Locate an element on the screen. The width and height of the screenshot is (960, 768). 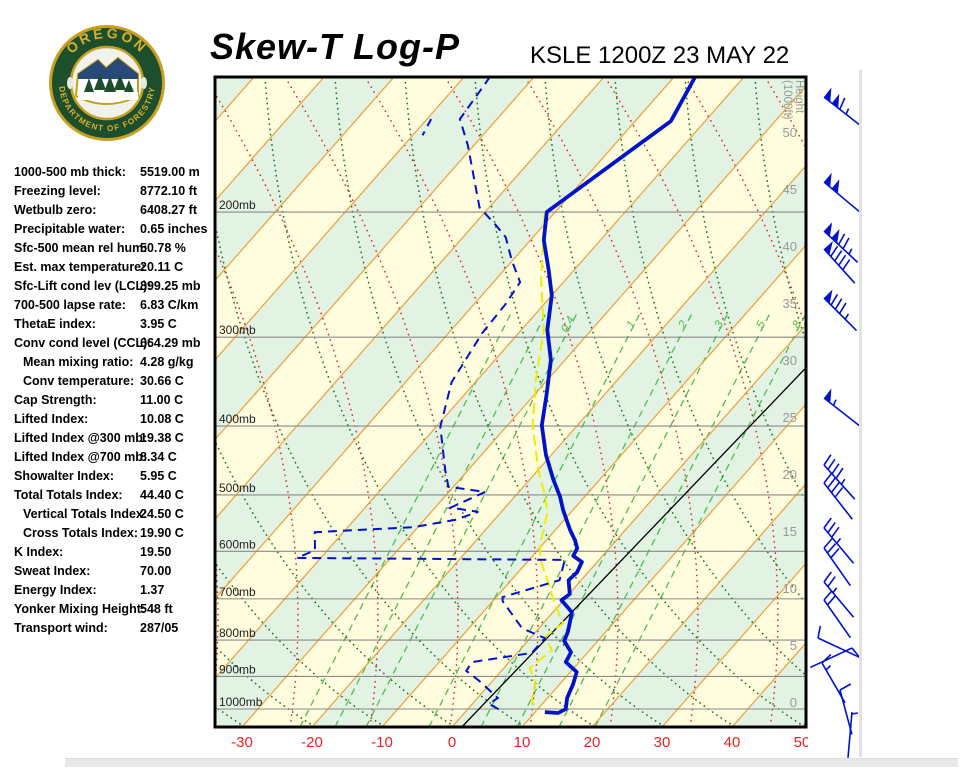
index-value: 30.66 C is located at coordinates (162, 381).